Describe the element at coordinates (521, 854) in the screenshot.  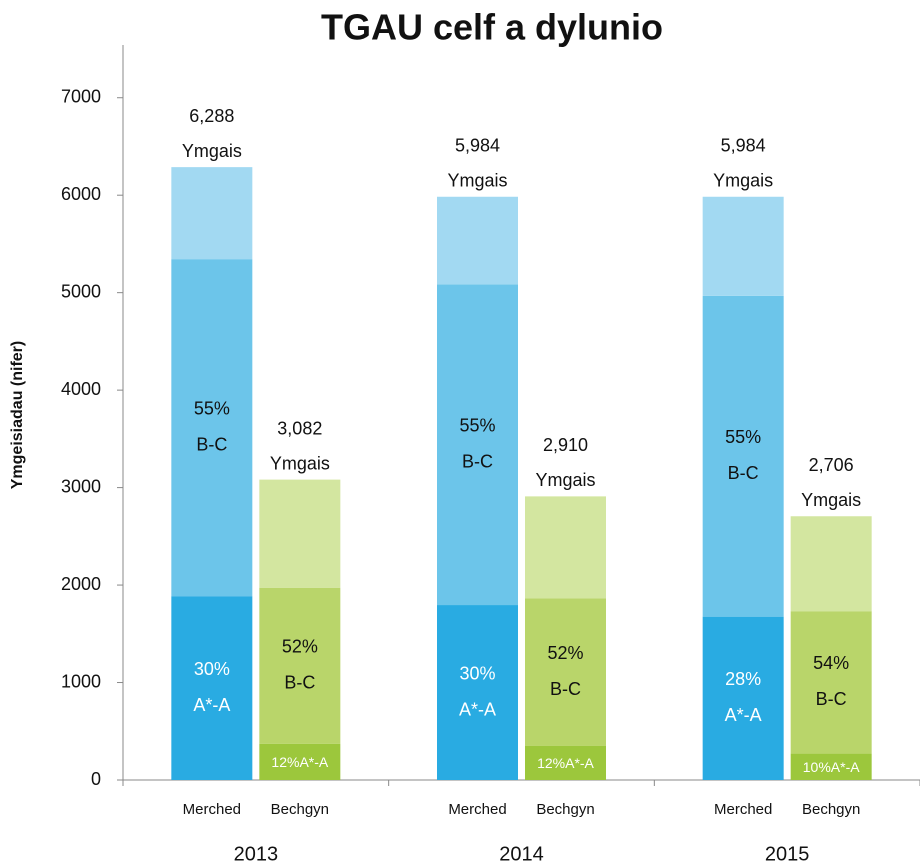
I see `group-label: 2014` at that location.